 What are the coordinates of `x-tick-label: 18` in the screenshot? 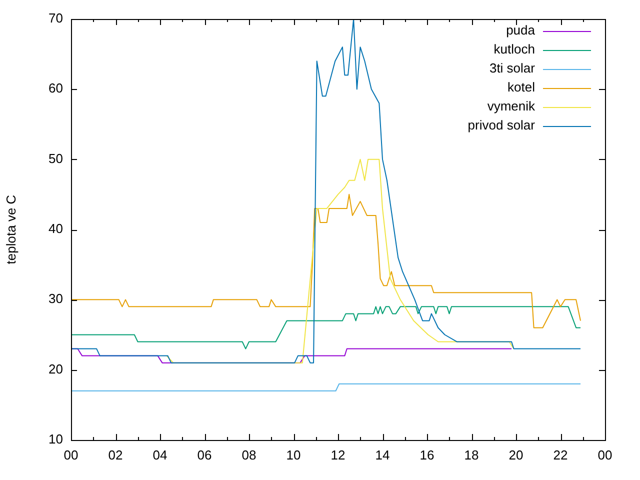 It's located at (471, 454).